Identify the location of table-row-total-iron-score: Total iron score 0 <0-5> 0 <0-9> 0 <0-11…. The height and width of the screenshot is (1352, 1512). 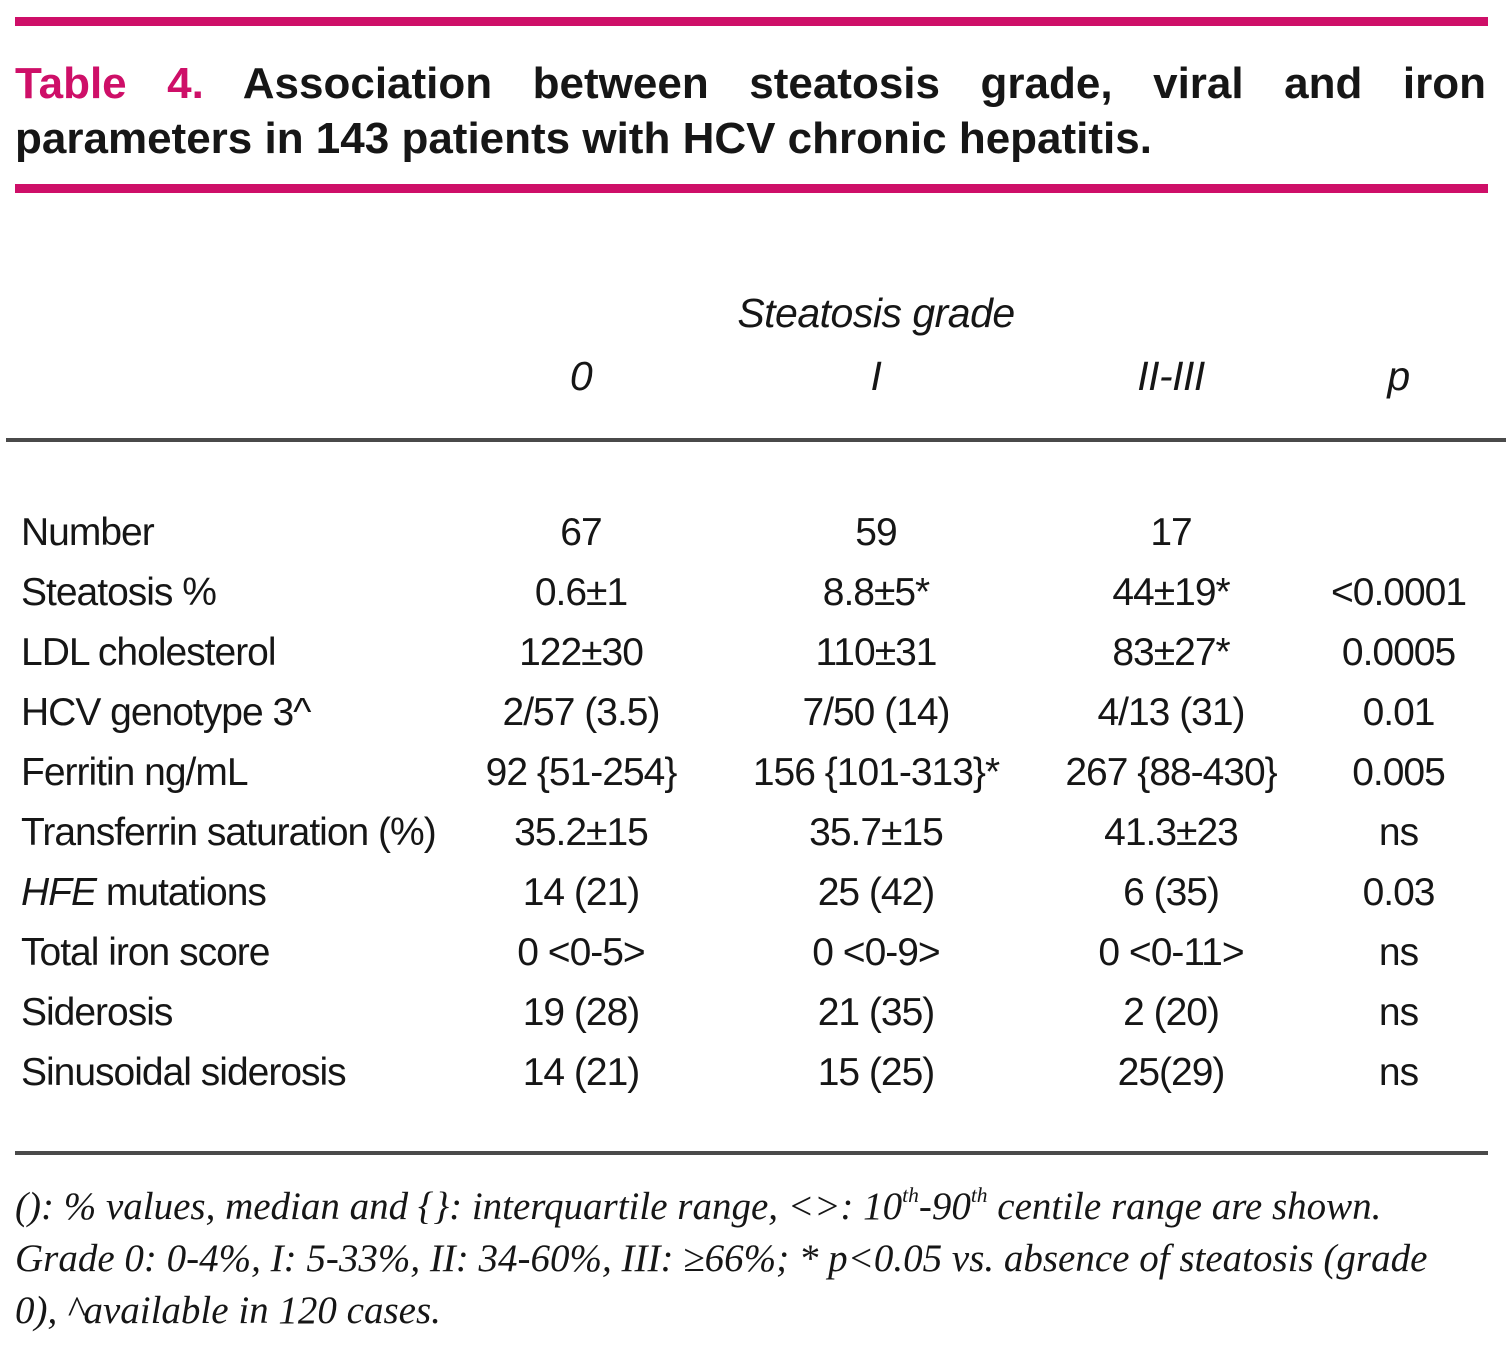
(756, 953).